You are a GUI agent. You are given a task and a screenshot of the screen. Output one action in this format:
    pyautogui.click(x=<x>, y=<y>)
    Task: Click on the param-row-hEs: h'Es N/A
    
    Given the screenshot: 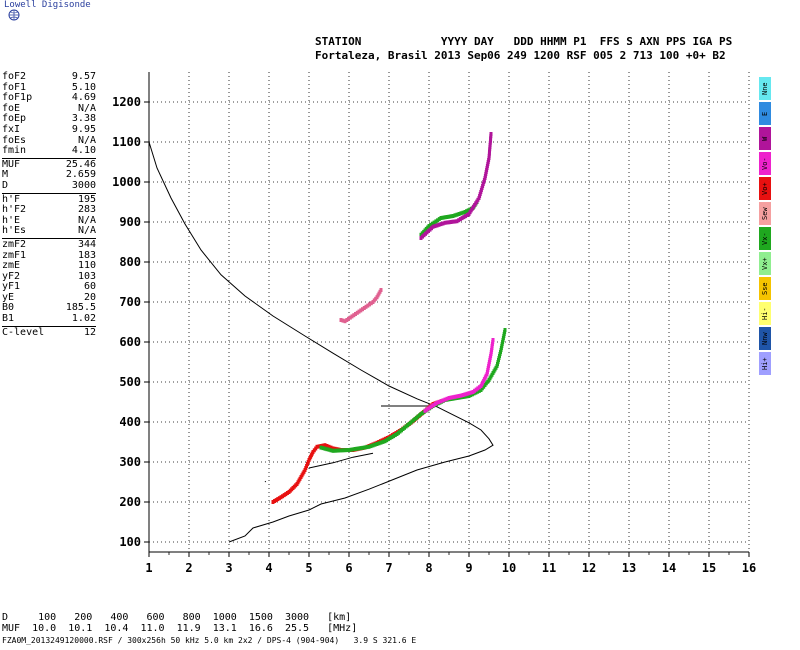 What is the action you would take?
    pyautogui.click(x=49, y=231)
    